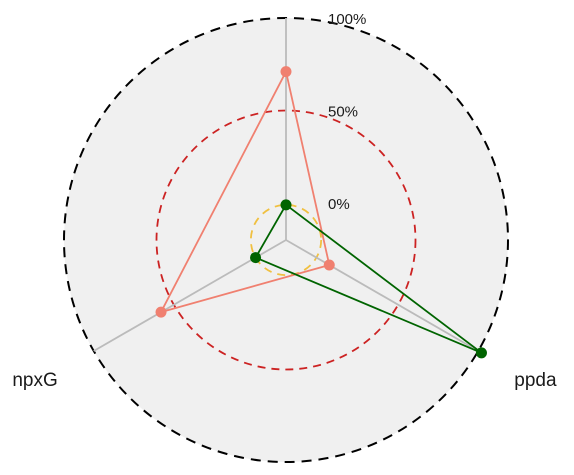 The height and width of the screenshot is (475, 574). I want to click on tick-label-2: 100%, so click(347, 19).